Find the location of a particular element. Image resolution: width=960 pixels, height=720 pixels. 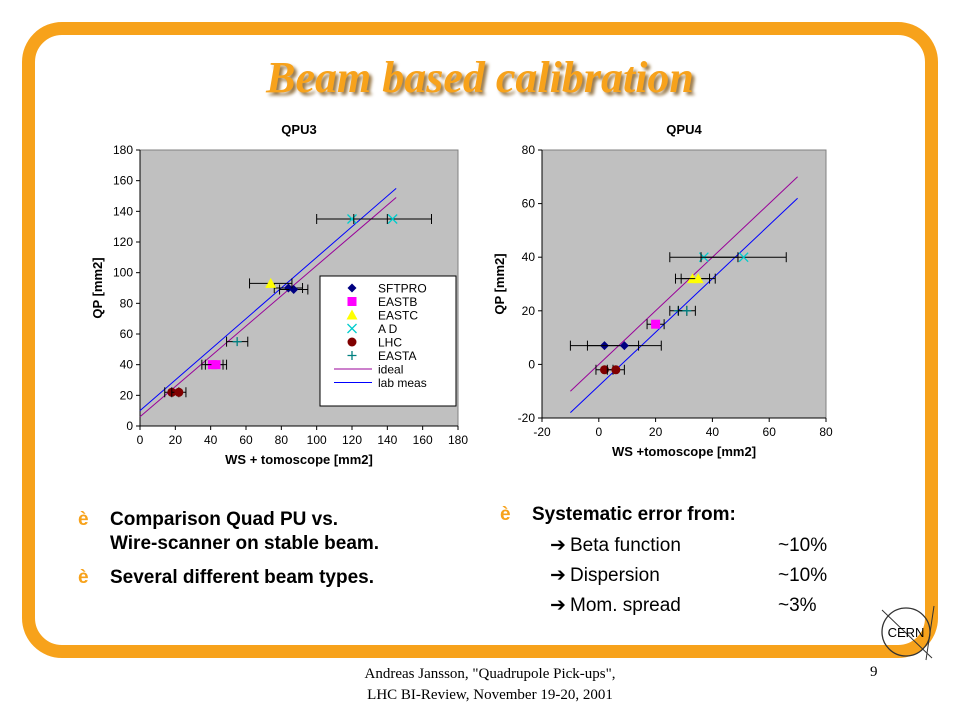

chart-title: QPU3 is located at coordinates (298, 129).